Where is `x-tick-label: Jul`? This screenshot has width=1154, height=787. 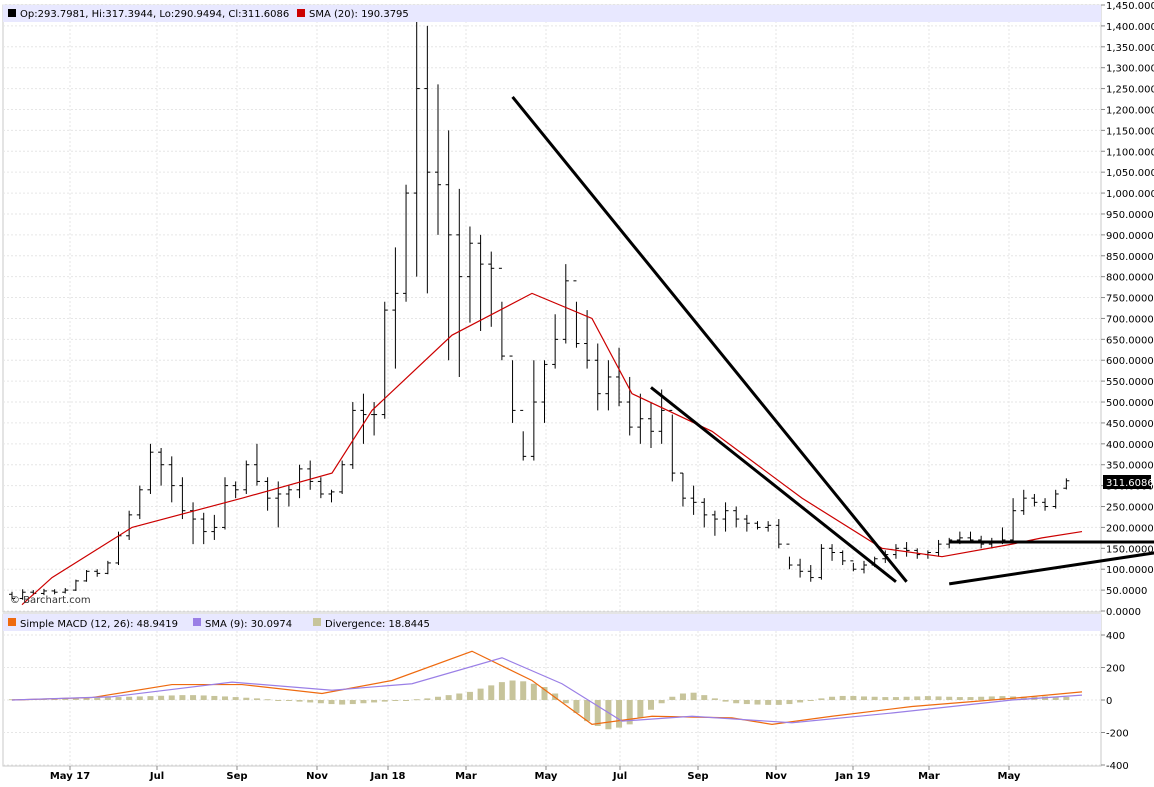 x-tick-label: Jul is located at coordinates (619, 776).